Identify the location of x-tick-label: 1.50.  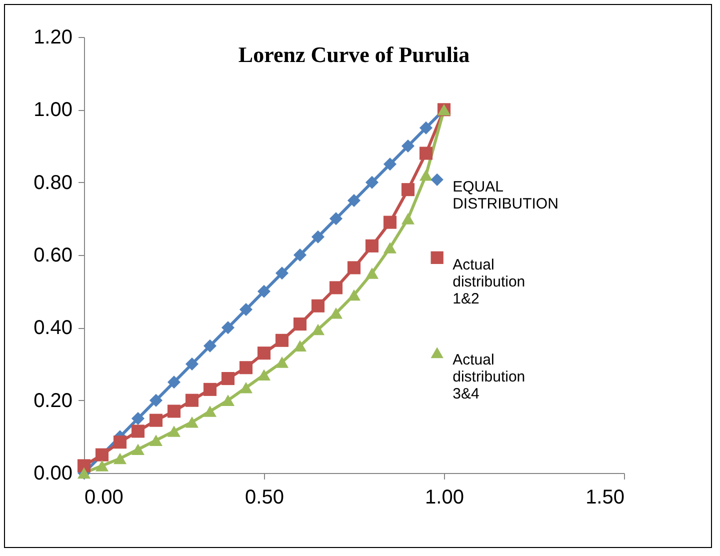
(605, 497).